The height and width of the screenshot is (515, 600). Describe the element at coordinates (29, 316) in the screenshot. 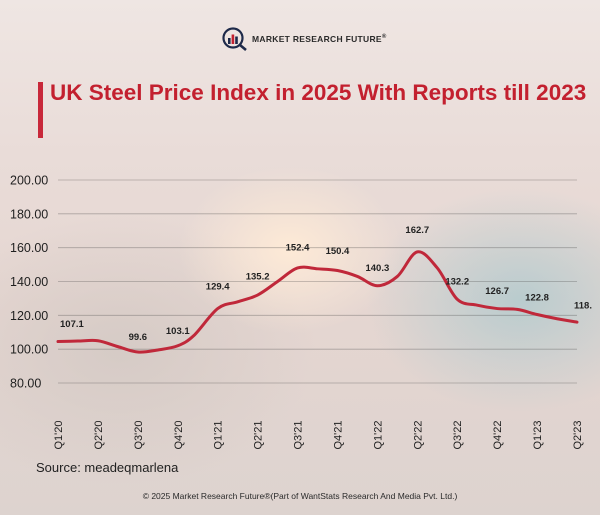

I see `y-tick-label: 120.00` at that location.